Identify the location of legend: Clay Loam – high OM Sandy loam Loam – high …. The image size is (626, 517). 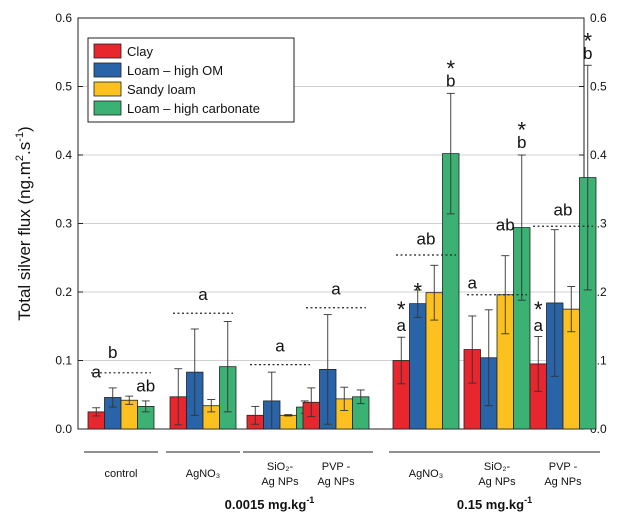
(191, 80).